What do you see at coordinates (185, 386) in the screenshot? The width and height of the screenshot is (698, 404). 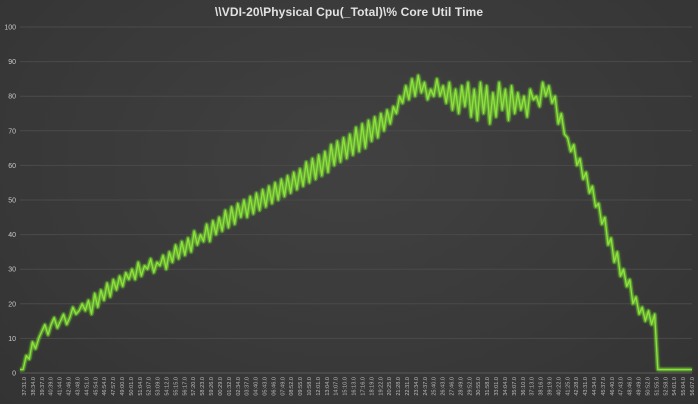 I see `x-tick-label: 56:17.0` at bounding box center [185, 386].